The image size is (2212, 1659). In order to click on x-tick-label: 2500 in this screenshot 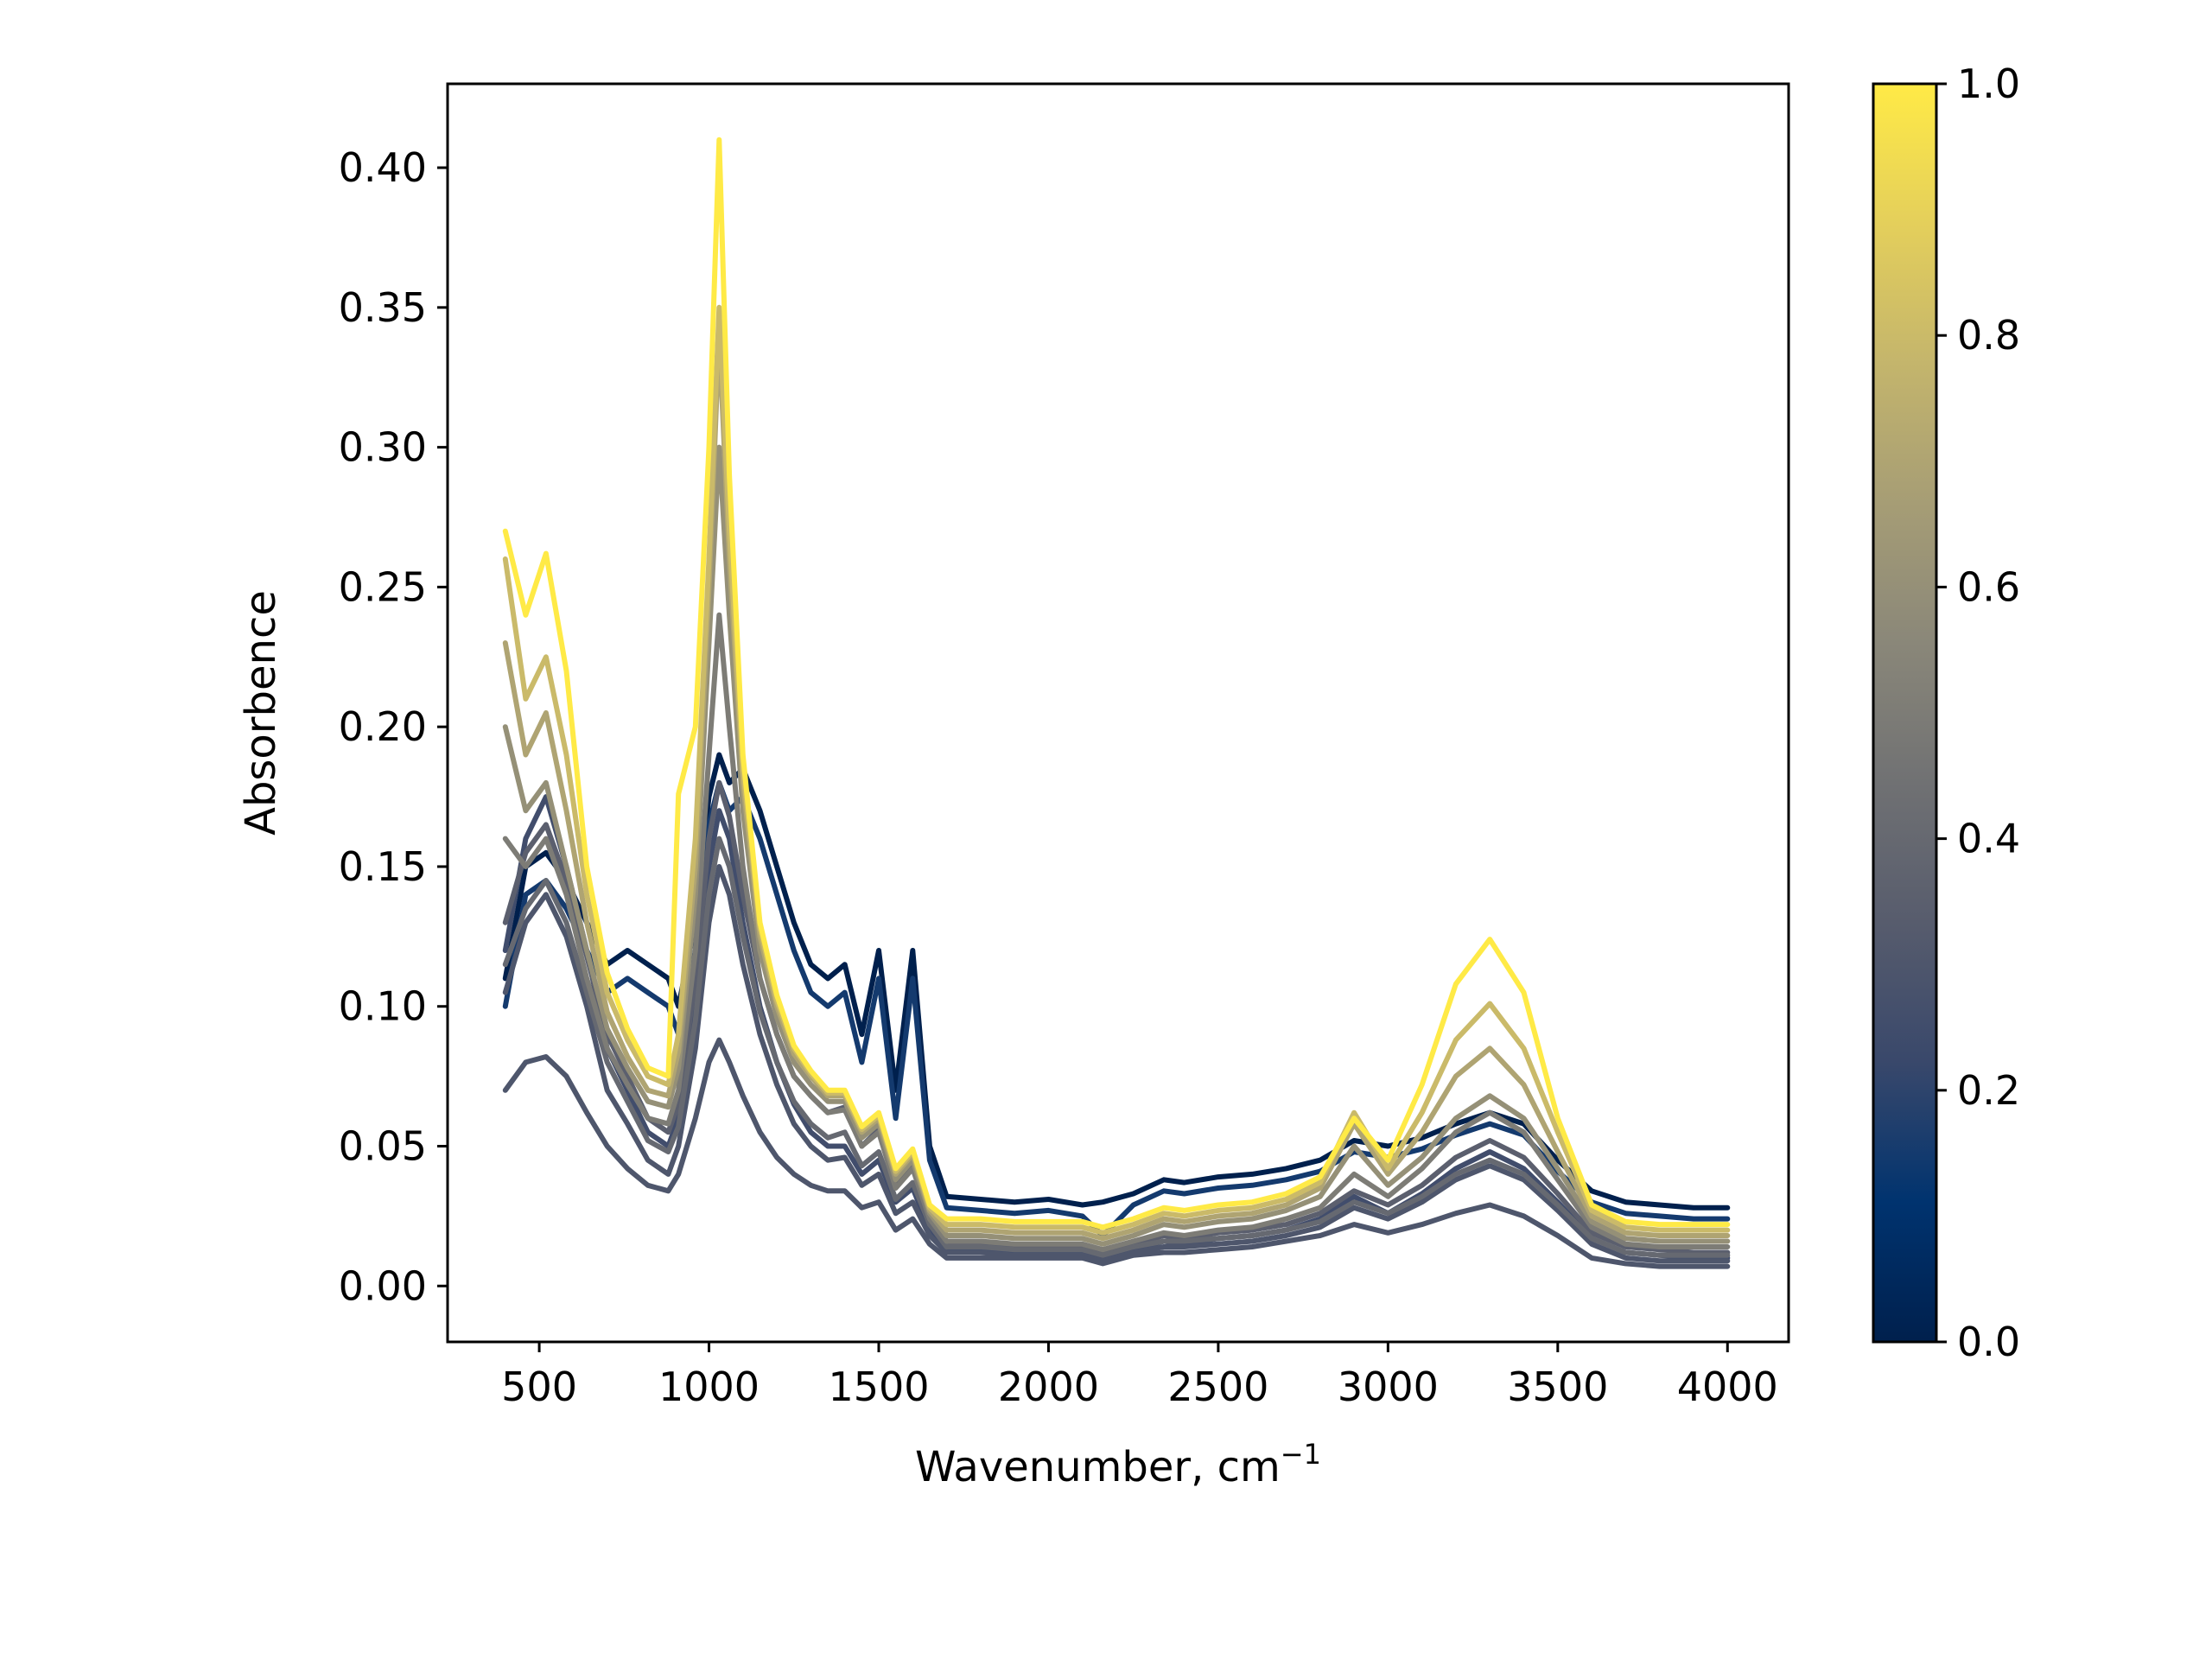, I will do `click(1217, 1386)`.